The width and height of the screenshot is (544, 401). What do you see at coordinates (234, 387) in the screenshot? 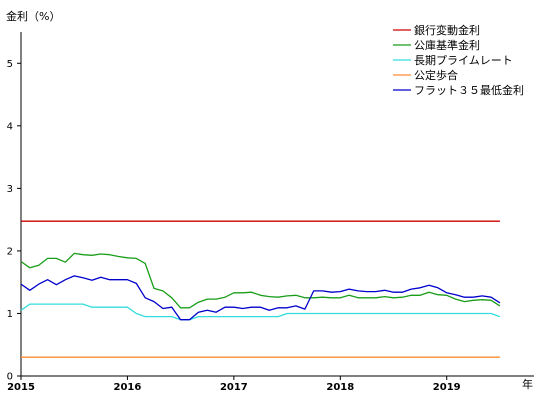
I see `x-tick-label: 2017` at bounding box center [234, 387].